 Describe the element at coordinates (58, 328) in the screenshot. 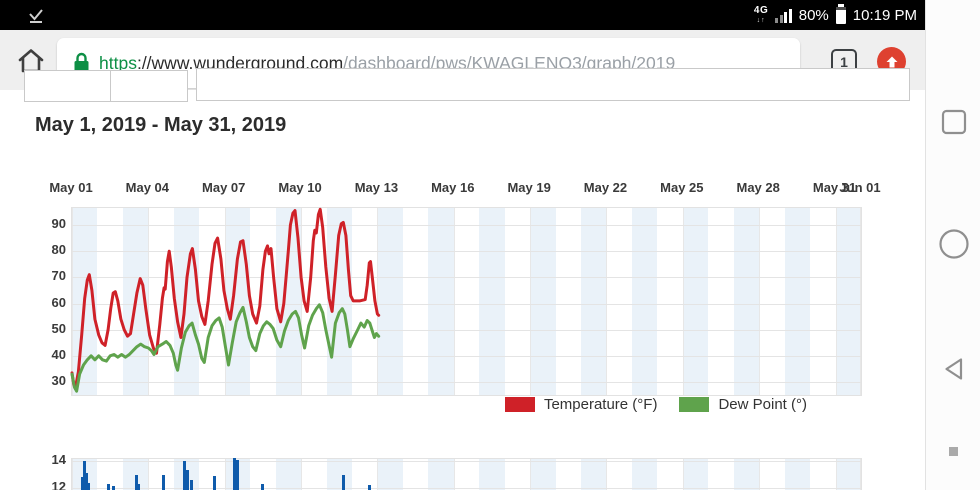

I see `y-tick-label: 50` at that location.